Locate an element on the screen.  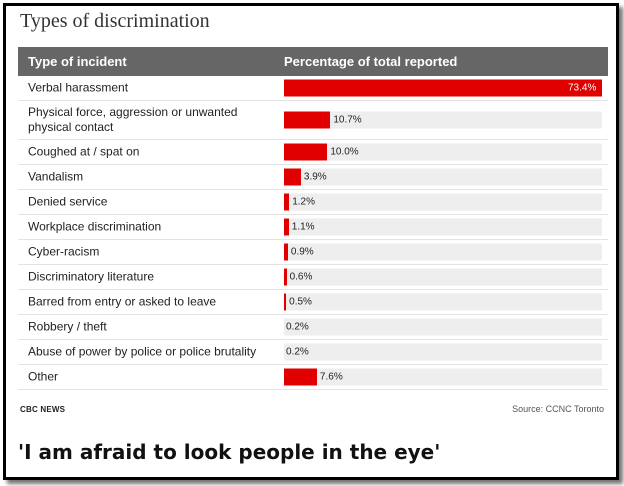
row-label: Other is located at coordinates (43, 376).